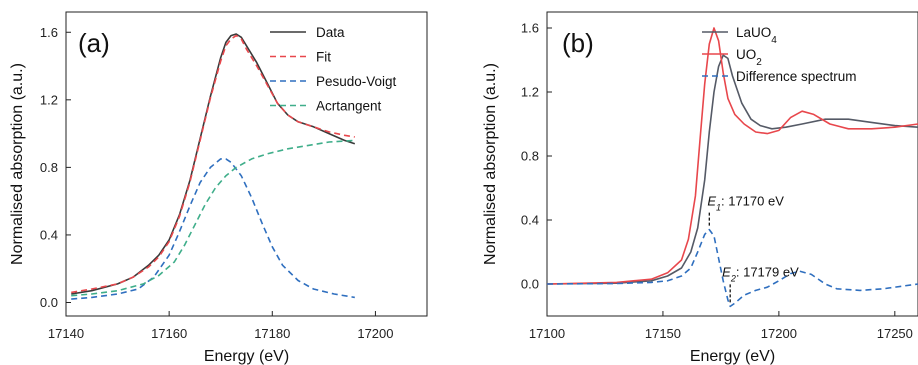 Image resolution: width=918 pixels, height=365 pixels. What do you see at coordinates (356, 81) in the screenshot?
I see `legend-entry: Pesudo-Voigt` at bounding box center [356, 81].